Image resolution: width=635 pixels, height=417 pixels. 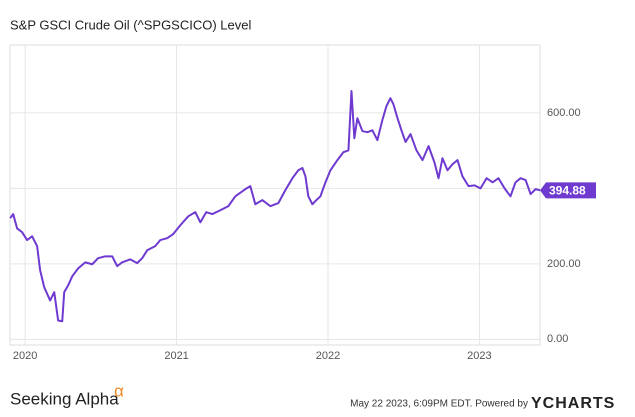 What do you see at coordinates (573, 403) in the screenshot?
I see `provider: YCHARTS` at bounding box center [573, 403].